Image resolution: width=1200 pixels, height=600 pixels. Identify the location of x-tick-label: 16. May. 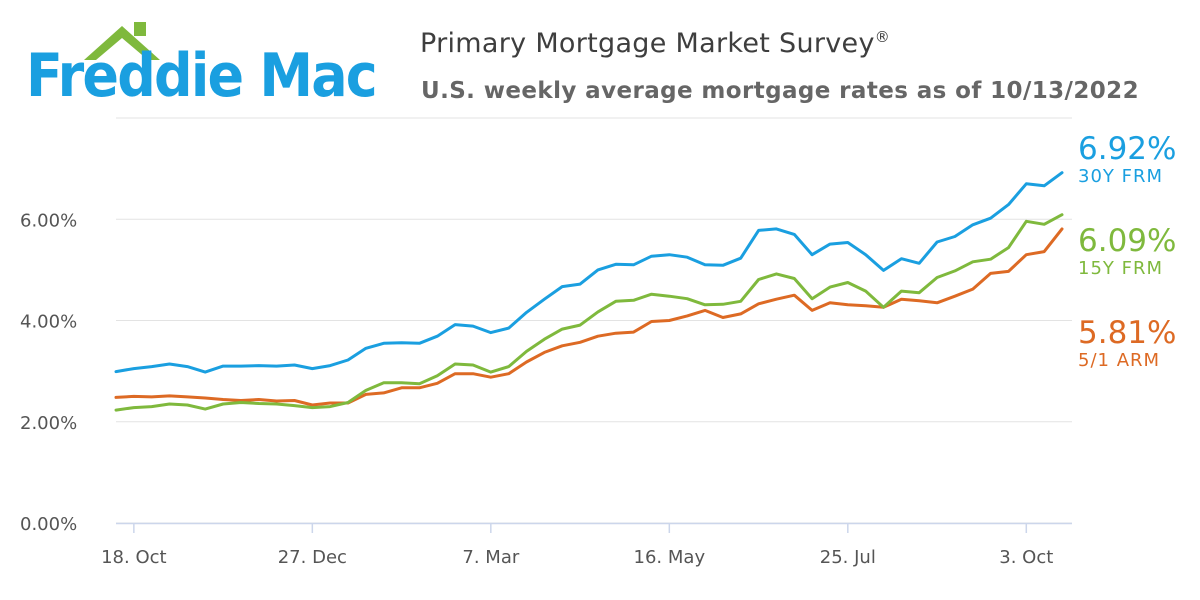
(670, 557).